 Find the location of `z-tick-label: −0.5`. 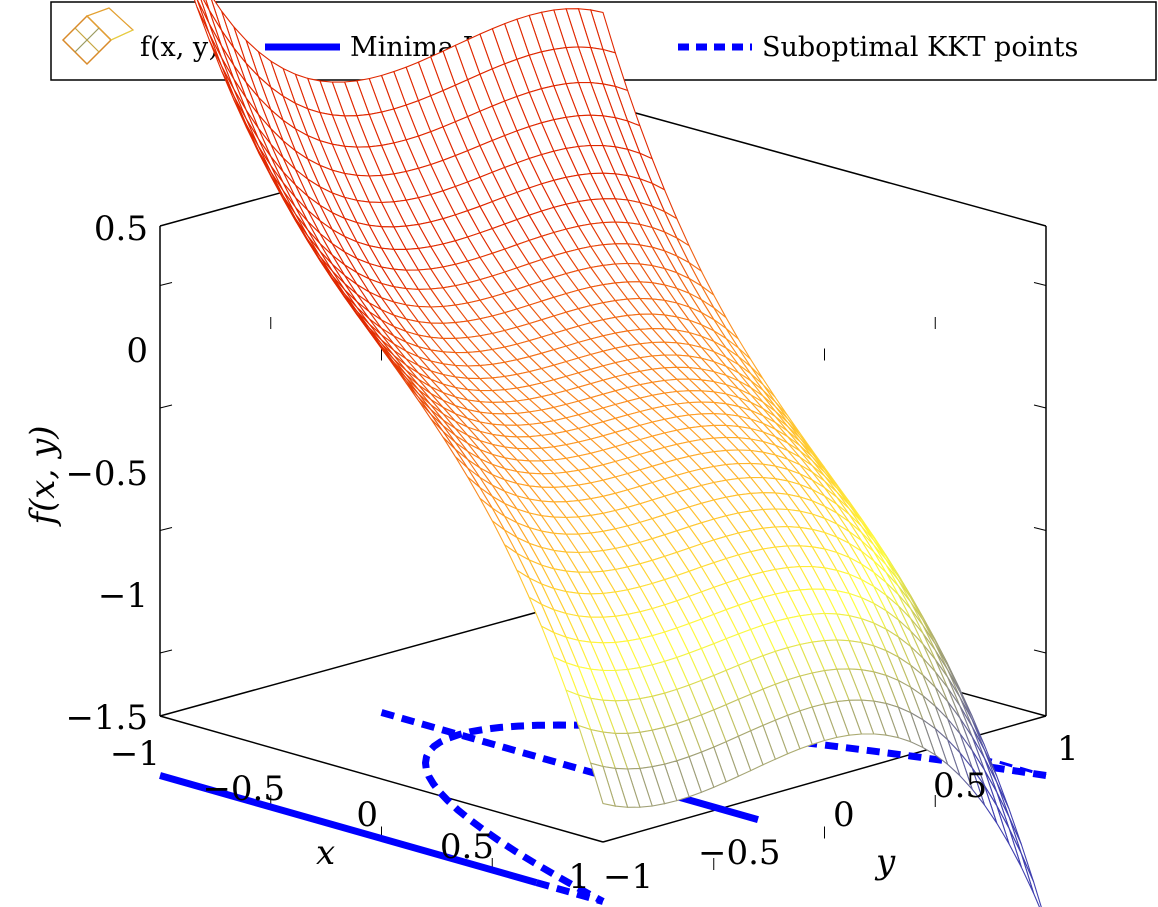

z-tick-label: −0.5 is located at coordinates (106, 474).